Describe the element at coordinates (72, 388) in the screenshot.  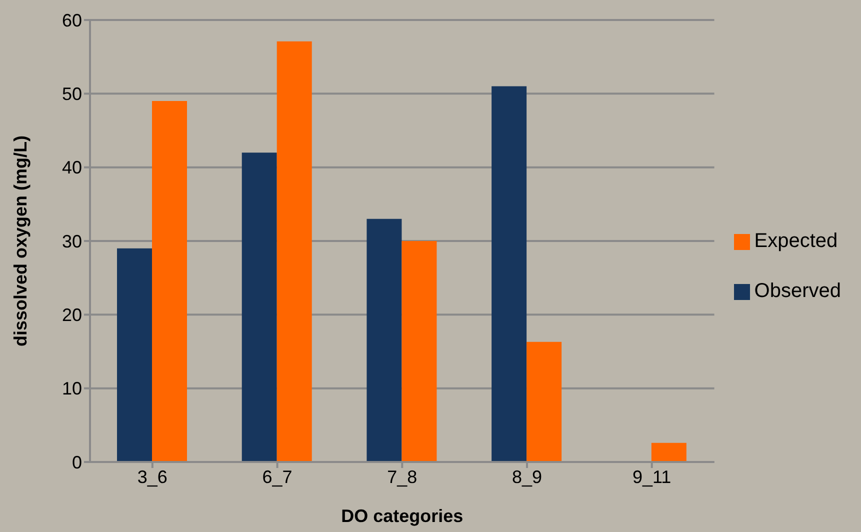
I see `y-tick-label: 10` at that location.